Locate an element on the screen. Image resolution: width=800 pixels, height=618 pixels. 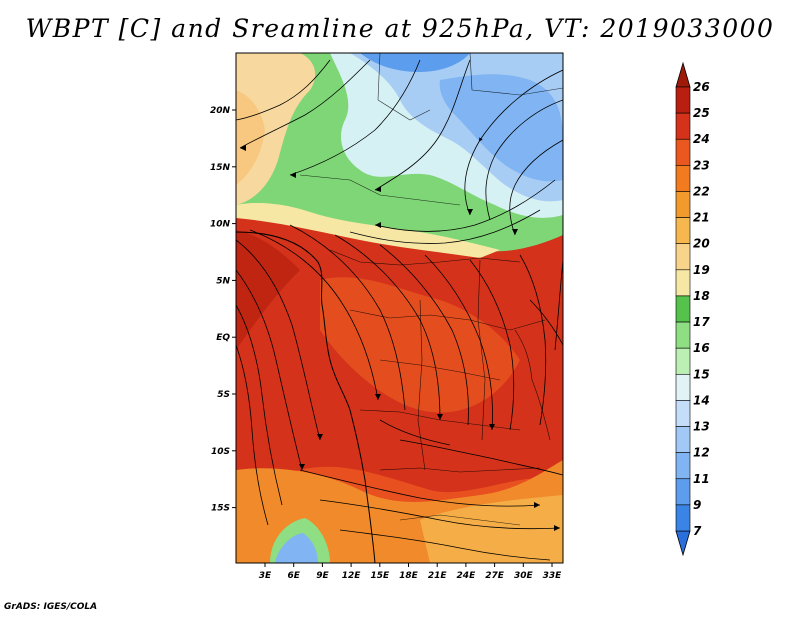
lat-tick-label: 10S is located at coordinates (220, 452).